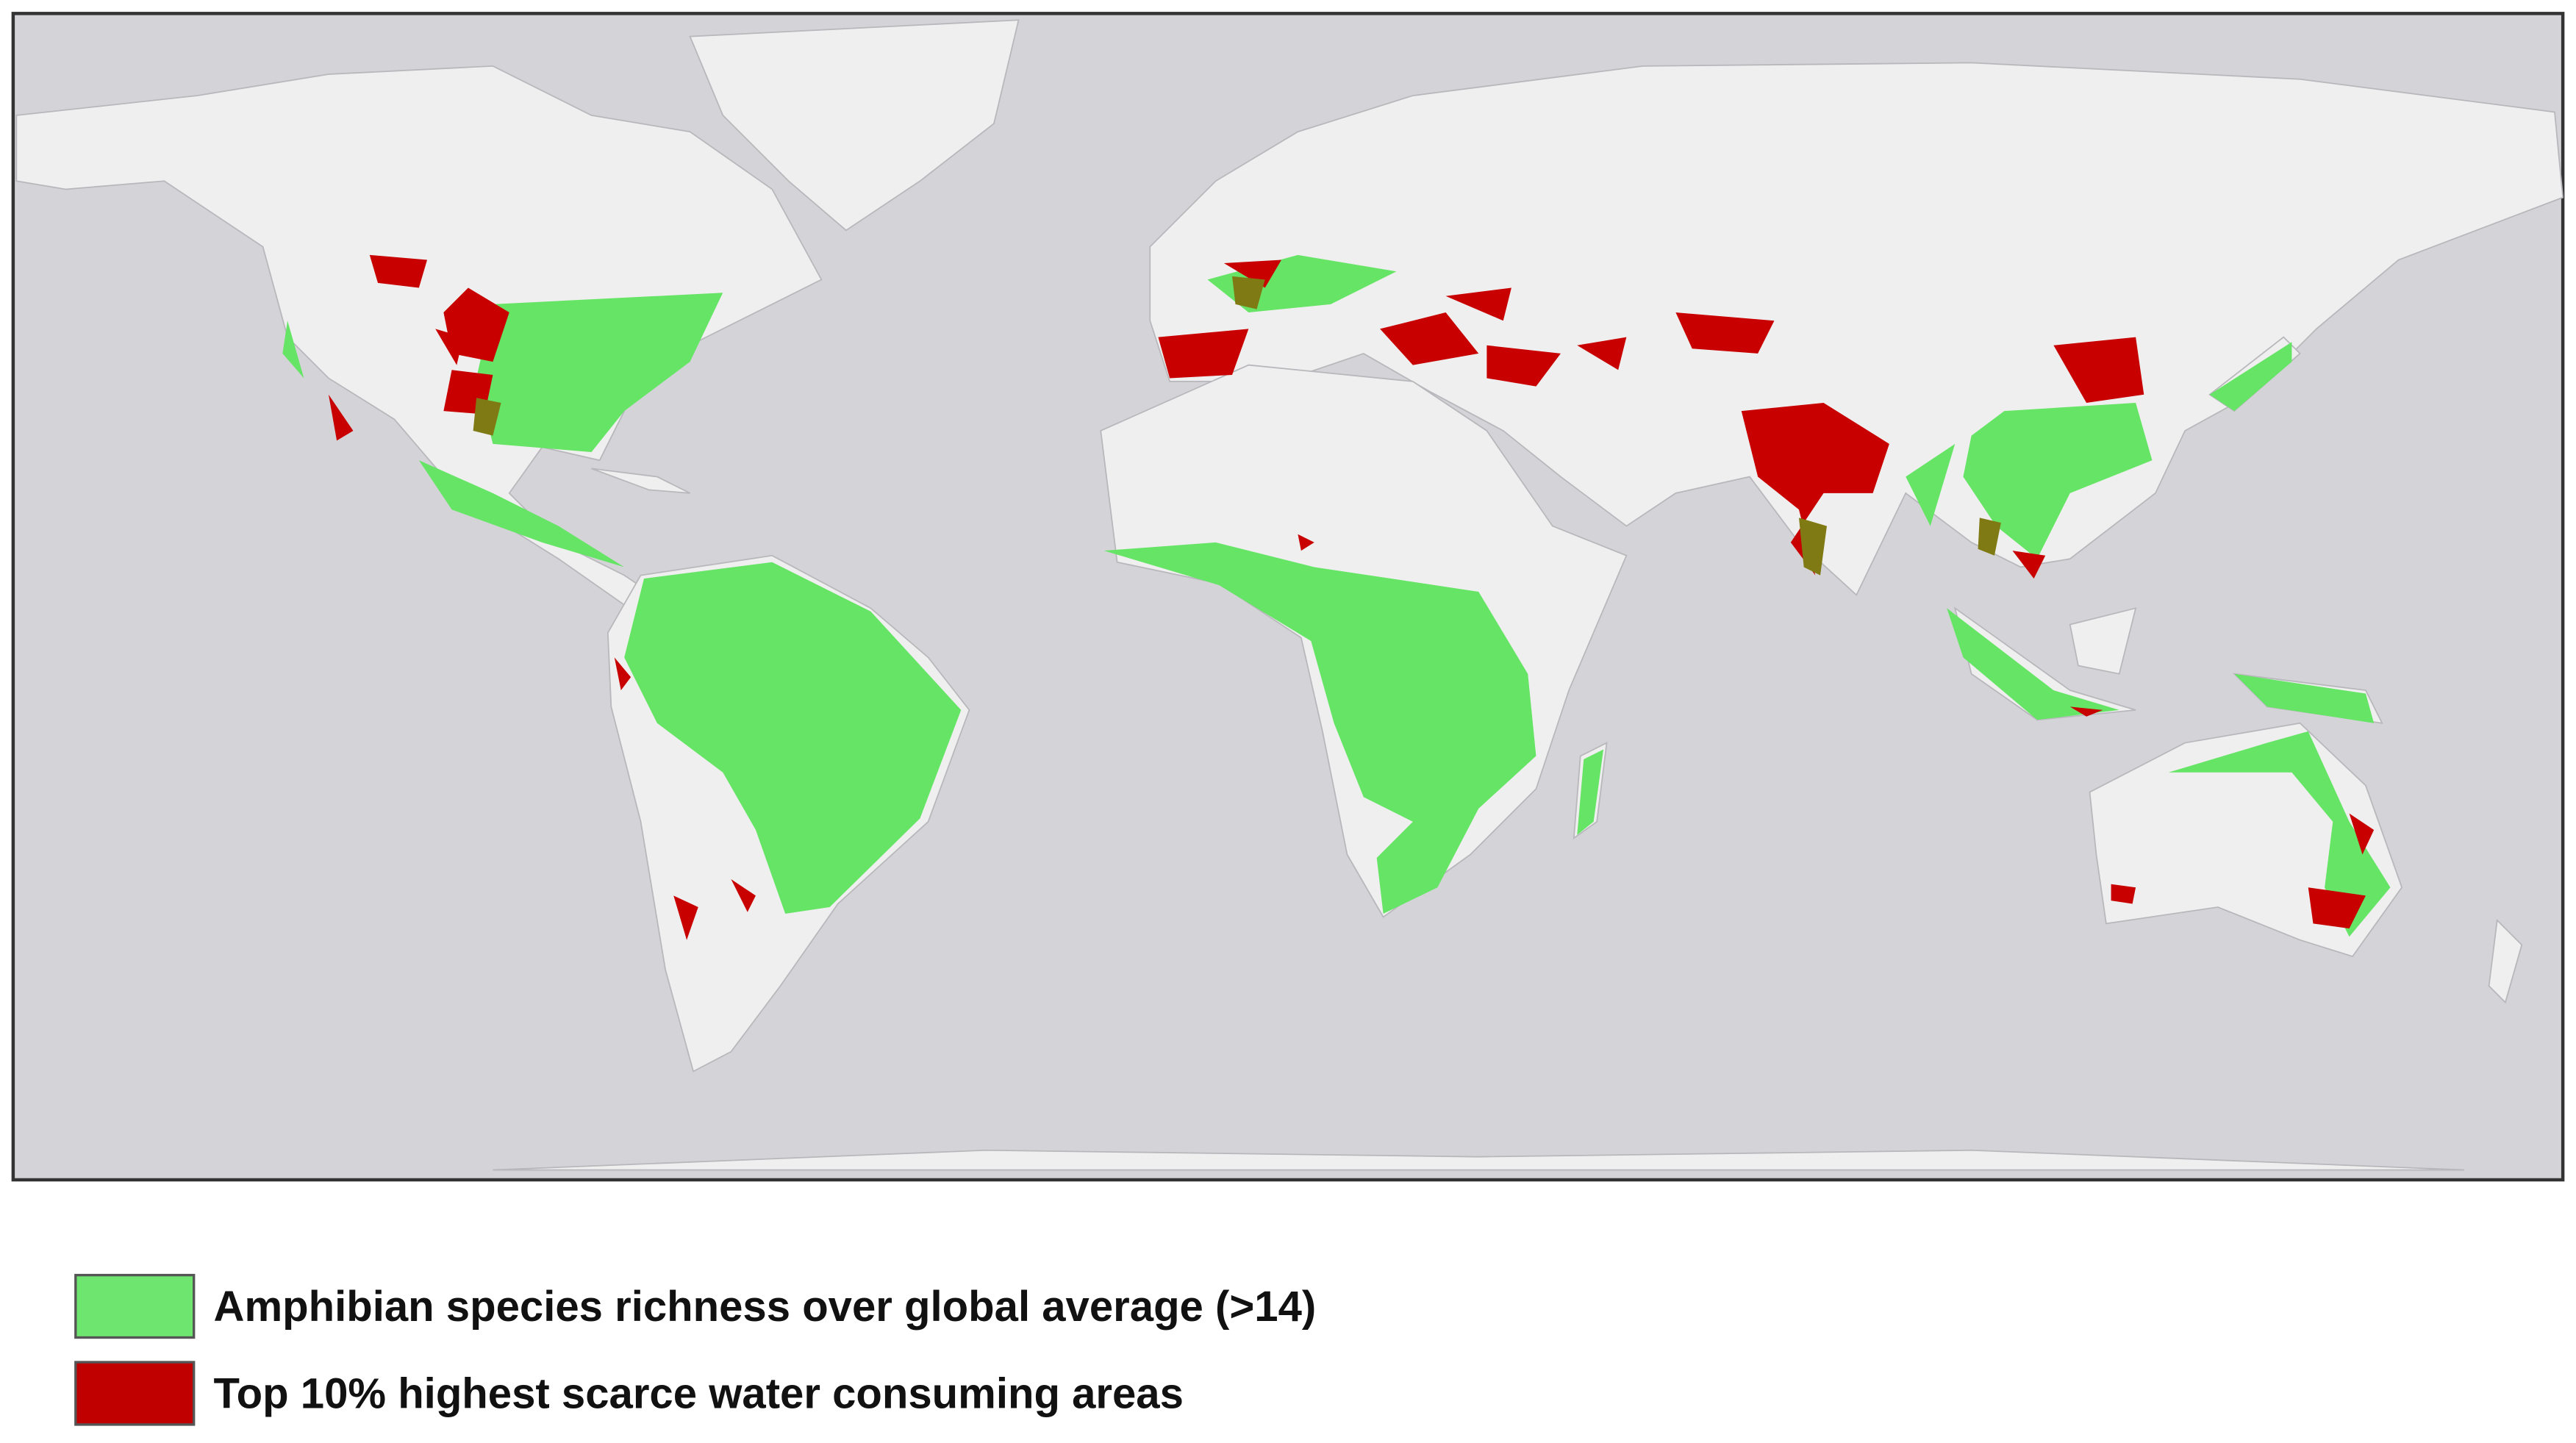 This screenshot has width=2576, height=1443. Describe the element at coordinates (135, 1393) in the screenshot. I see `legend-swatch-red` at that location.